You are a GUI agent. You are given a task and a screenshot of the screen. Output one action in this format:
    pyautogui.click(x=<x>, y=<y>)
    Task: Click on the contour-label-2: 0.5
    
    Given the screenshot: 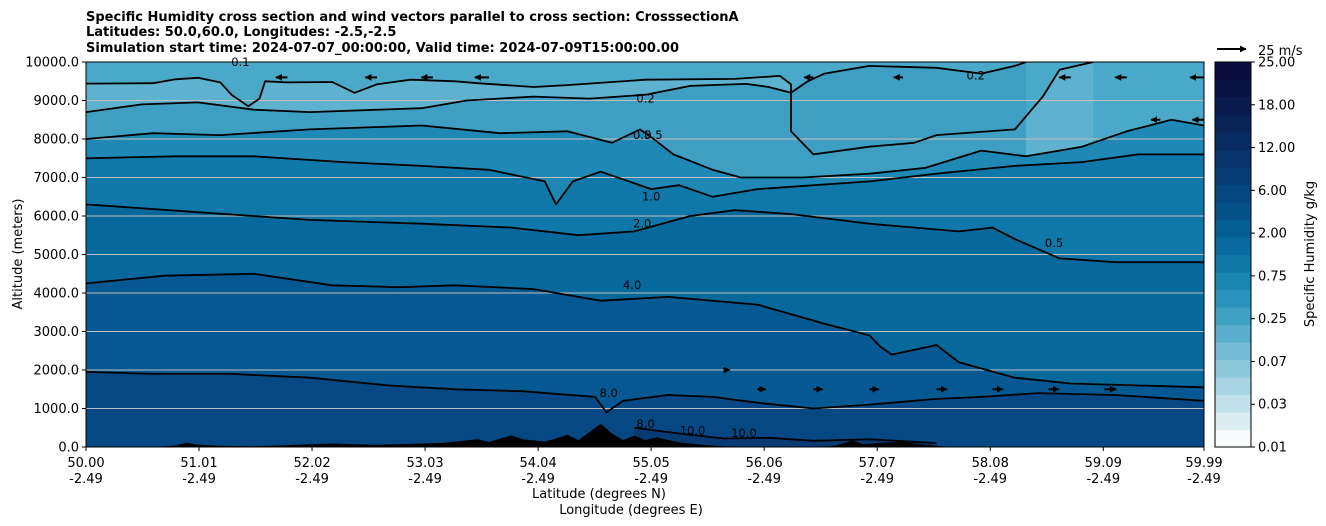 What is the action you would take?
    pyautogui.click(x=642, y=135)
    